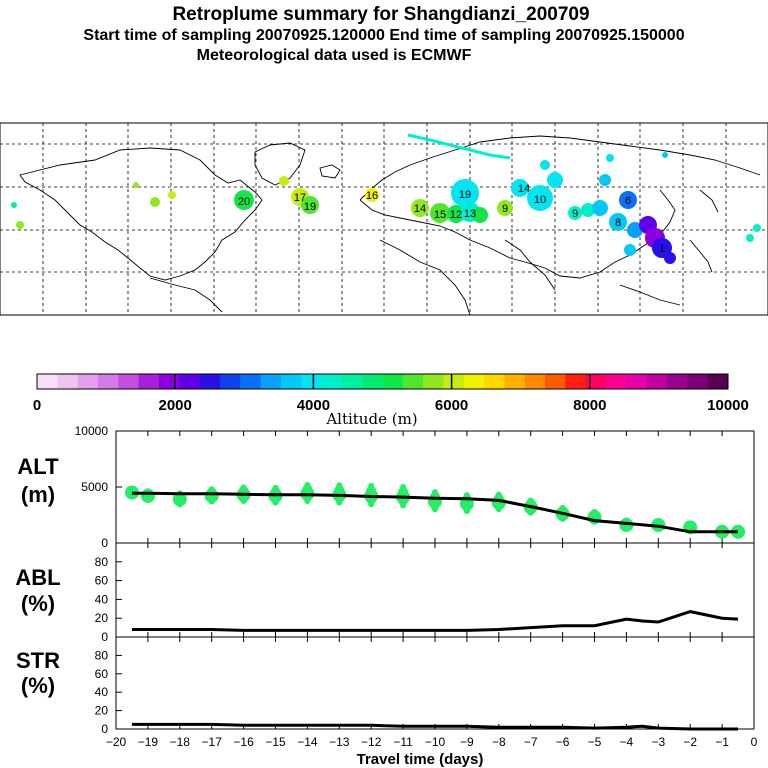  I want to click on map-day-label: 16, so click(372, 196).